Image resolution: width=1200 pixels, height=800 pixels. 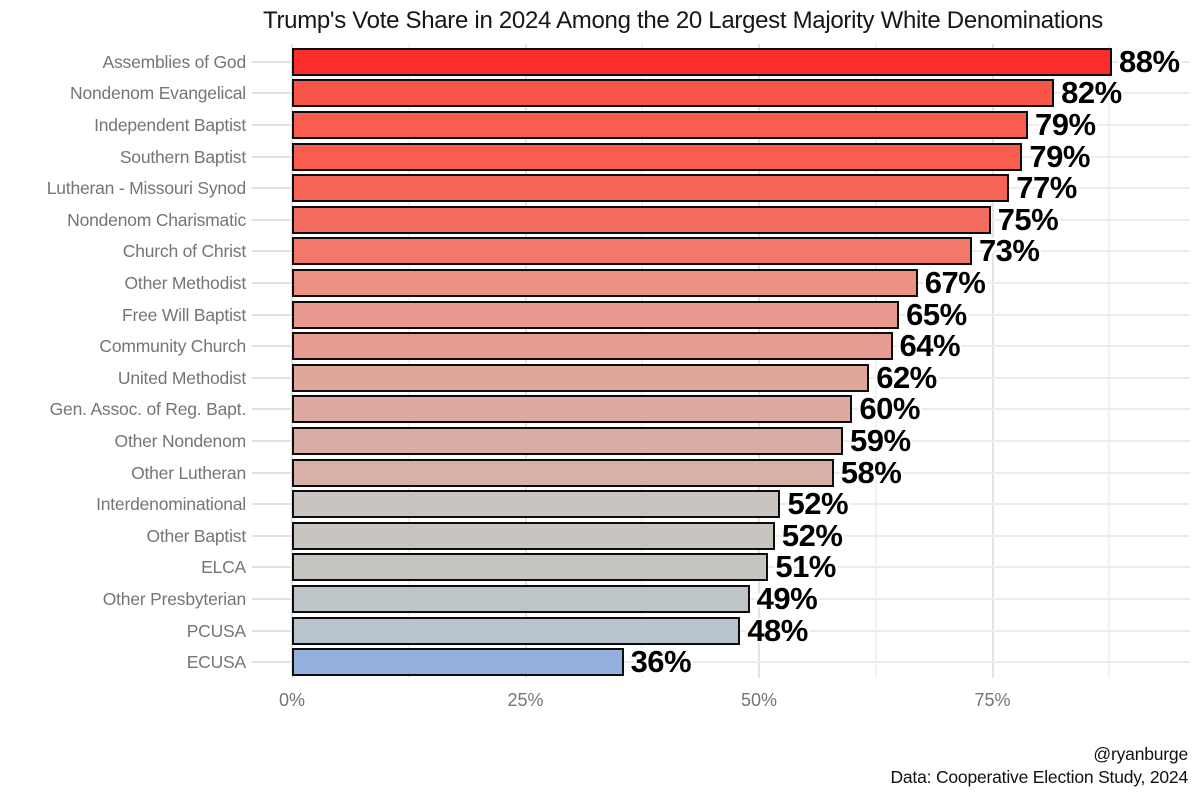 What do you see at coordinates (955, 282) in the screenshot?
I see `bar-value-label: 67%` at bounding box center [955, 282].